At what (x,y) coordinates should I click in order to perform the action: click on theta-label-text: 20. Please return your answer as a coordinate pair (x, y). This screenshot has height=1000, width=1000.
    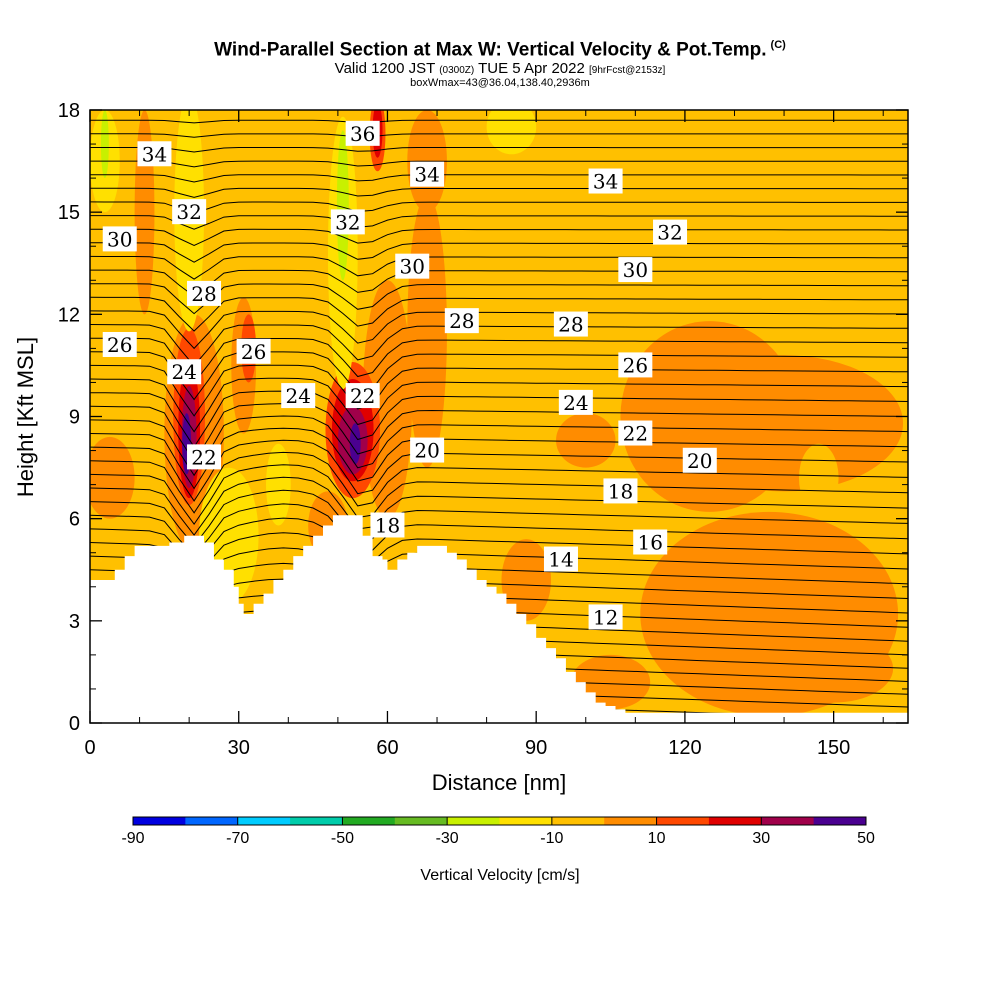
    Looking at the image, I should click on (426, 451).